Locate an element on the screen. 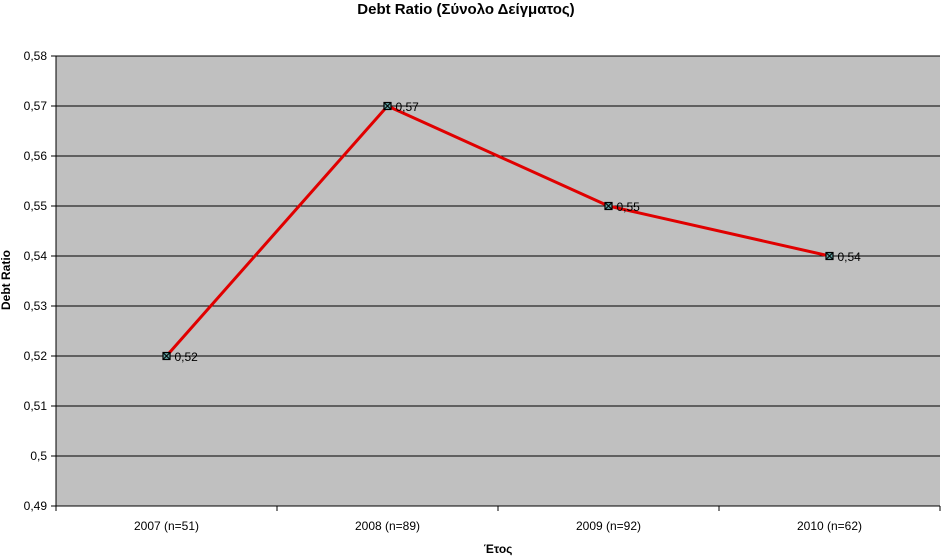 The height and width of the screenshot is (560, 942). data-label: 0,54 is located at coordinates (850, 257).